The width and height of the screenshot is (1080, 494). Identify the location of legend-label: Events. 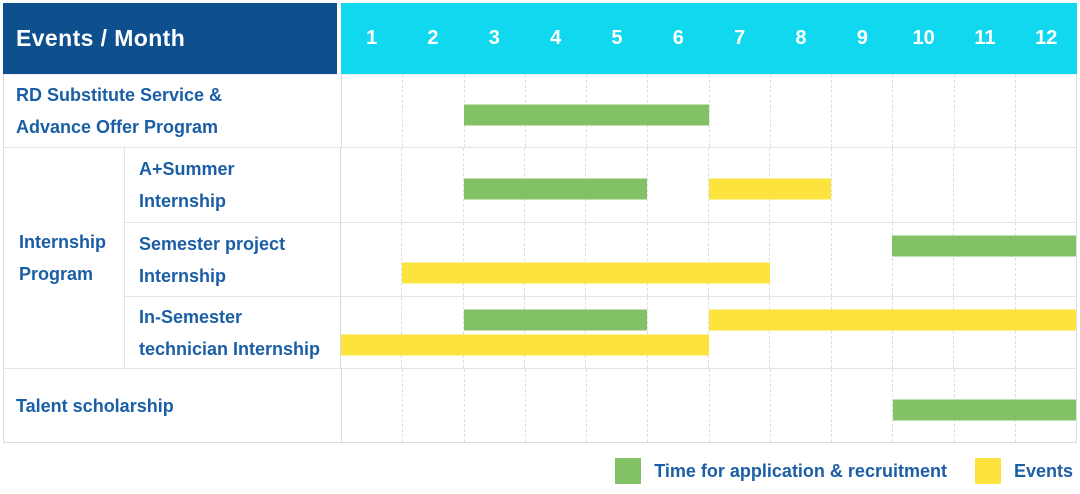
(1043, 470).